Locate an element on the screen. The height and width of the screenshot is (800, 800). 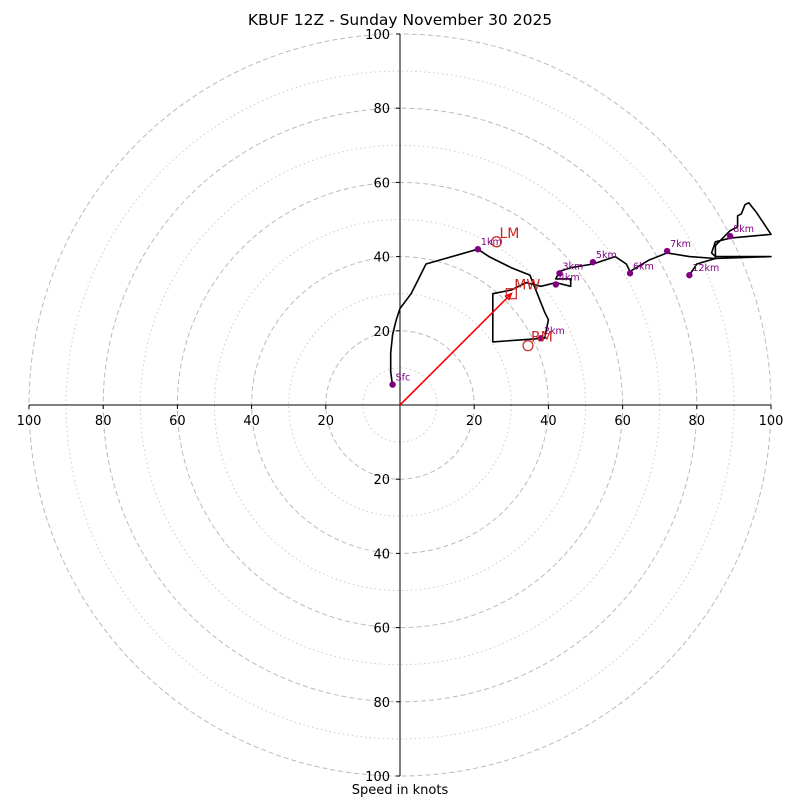
motion-marker-label: LM is located at coordinates (509, 234).